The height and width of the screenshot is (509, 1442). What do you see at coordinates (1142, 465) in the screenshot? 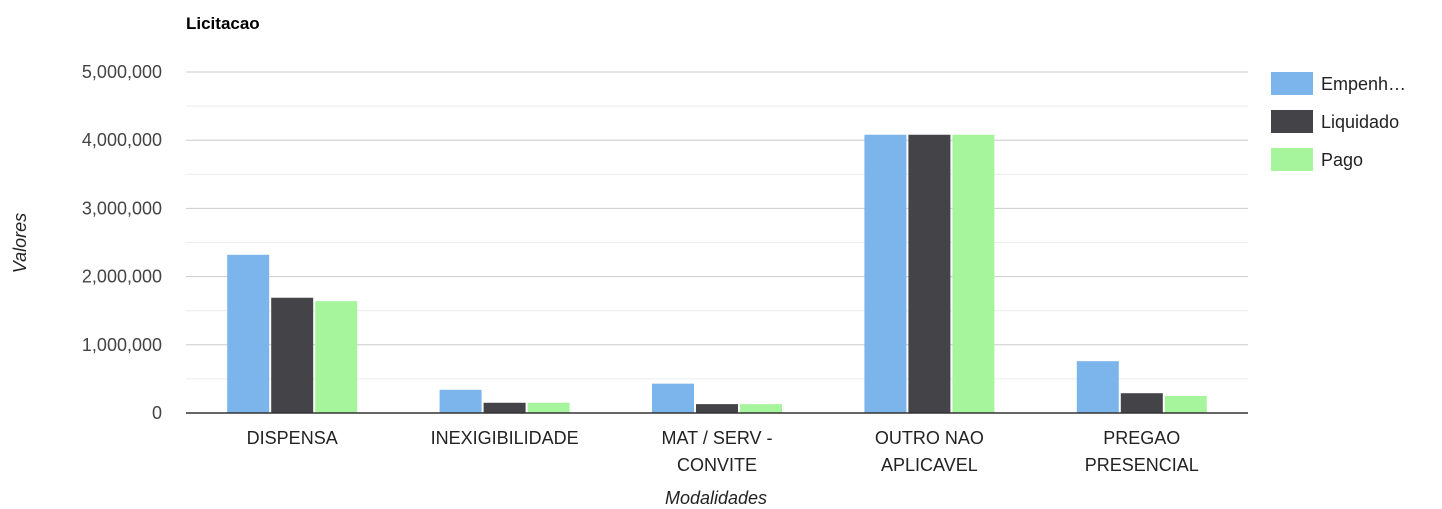
I see `x-category-label: PRESENCIAL` at bounding box center [1142, 465].